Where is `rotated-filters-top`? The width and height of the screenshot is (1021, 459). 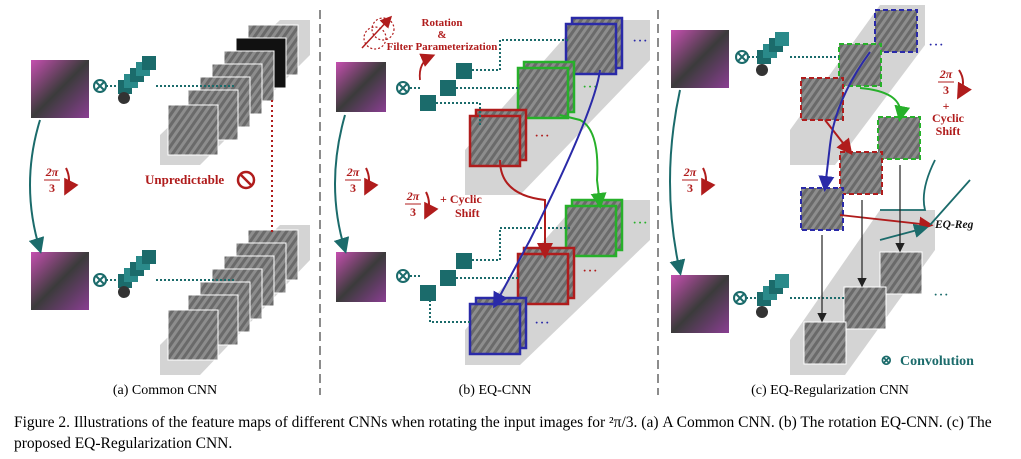
rotated-filters-top is located at coordinates (446, 87).